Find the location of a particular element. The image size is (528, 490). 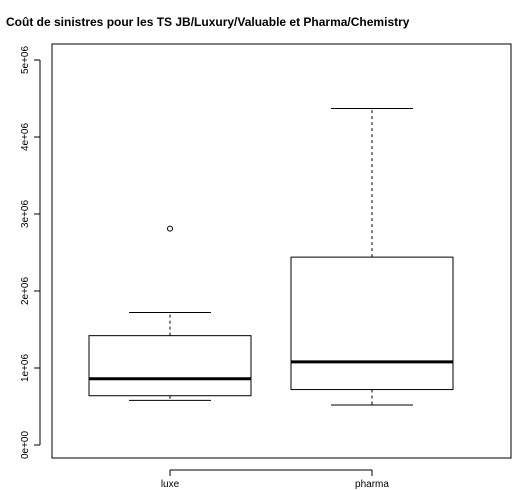

iqr-box-pharma is located at coordinates (372, 323).